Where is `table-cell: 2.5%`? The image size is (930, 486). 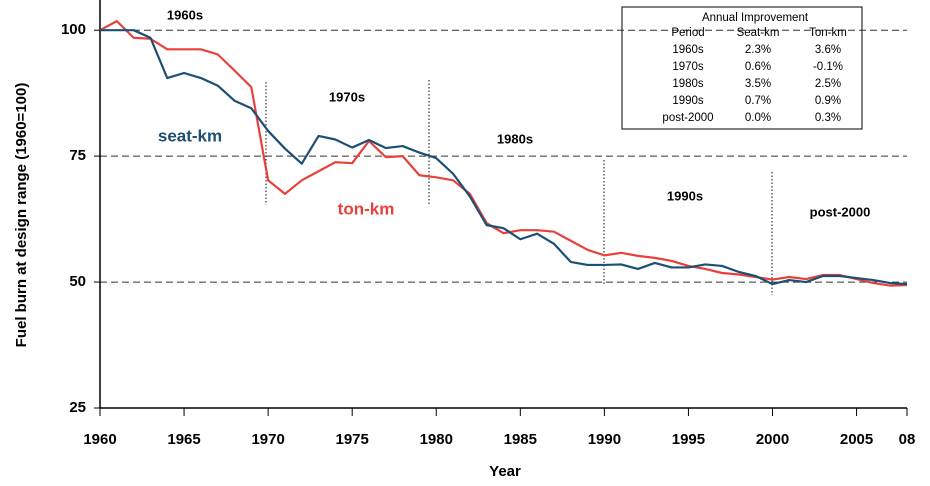
table-cell: 2.5% is located at coordinates (828, 84).